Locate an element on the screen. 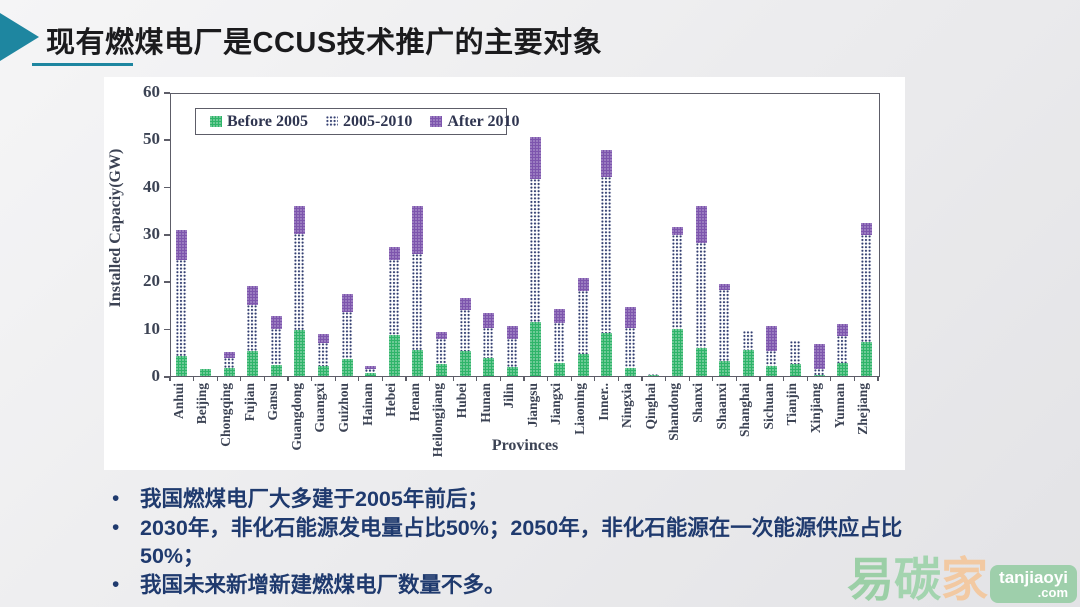 This screenshot has height=607, width=1080. bar-segment-shanxi-after-2010 is located at coordinates (701, 224).